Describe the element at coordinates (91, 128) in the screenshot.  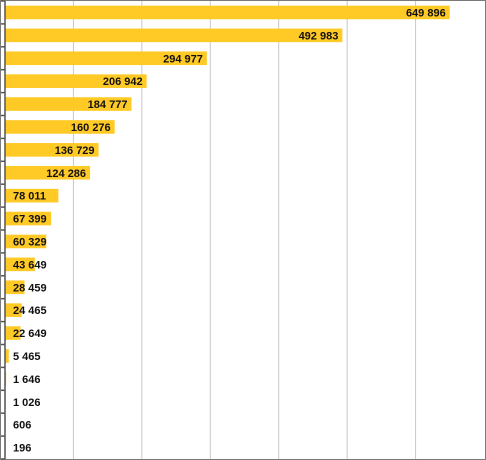
I see `data-label: 160 276` at that location.